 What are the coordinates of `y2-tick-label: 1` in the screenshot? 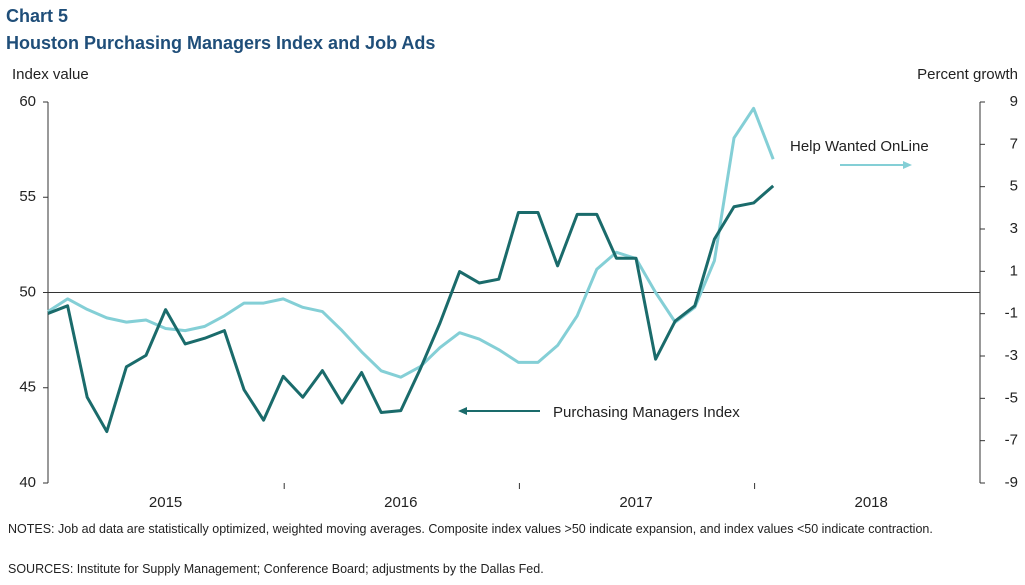 It's located at (1014, 270).